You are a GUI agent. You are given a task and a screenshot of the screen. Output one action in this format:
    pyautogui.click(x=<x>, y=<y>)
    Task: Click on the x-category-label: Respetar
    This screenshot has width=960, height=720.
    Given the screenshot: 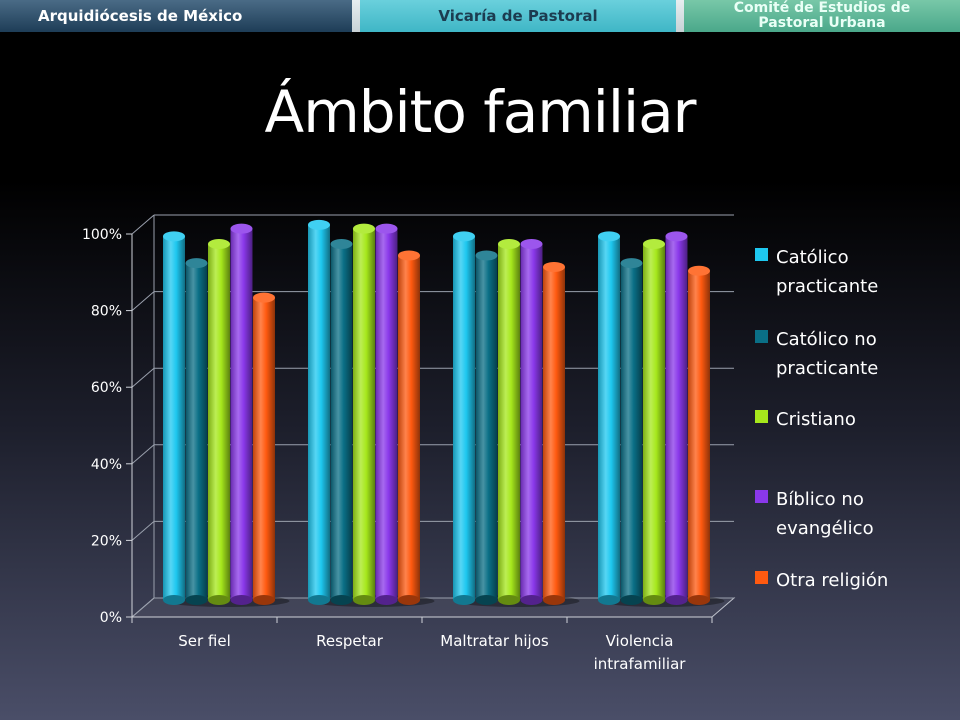 What is the action you would take?
    pyautogui.click(x=350, y=641)
    